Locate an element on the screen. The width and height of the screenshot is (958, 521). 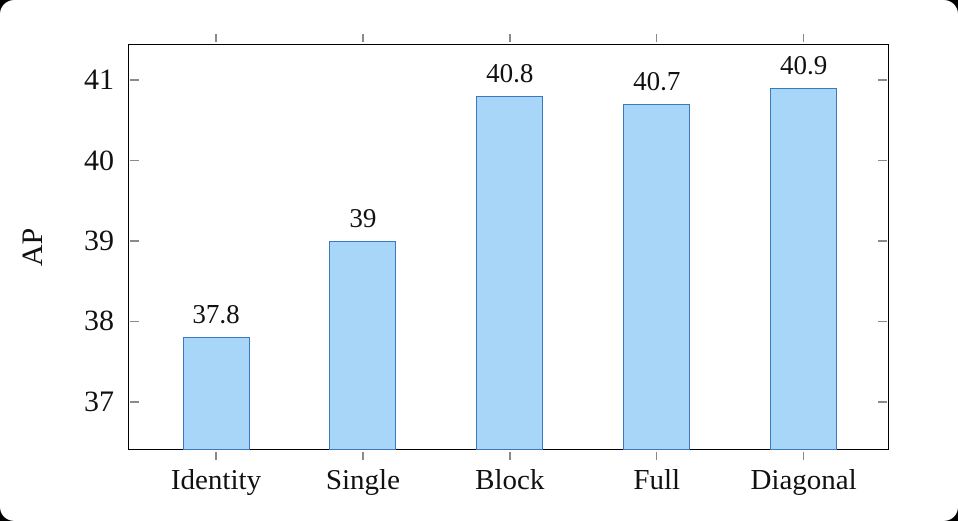
y-tick-label: 37 is located at coordinates (99, 401).